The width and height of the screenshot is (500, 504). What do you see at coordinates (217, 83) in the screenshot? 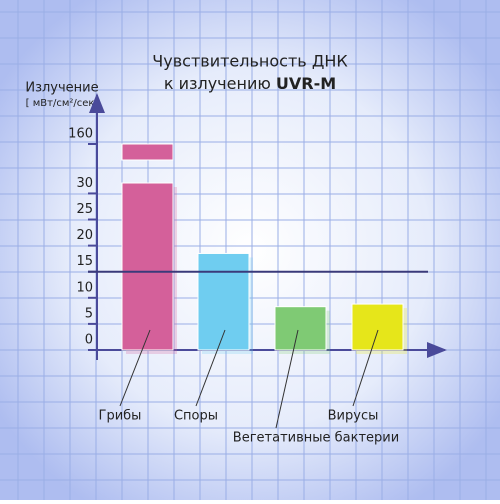
I see `subtitle: к излучению` at bounding box center [217, 83].